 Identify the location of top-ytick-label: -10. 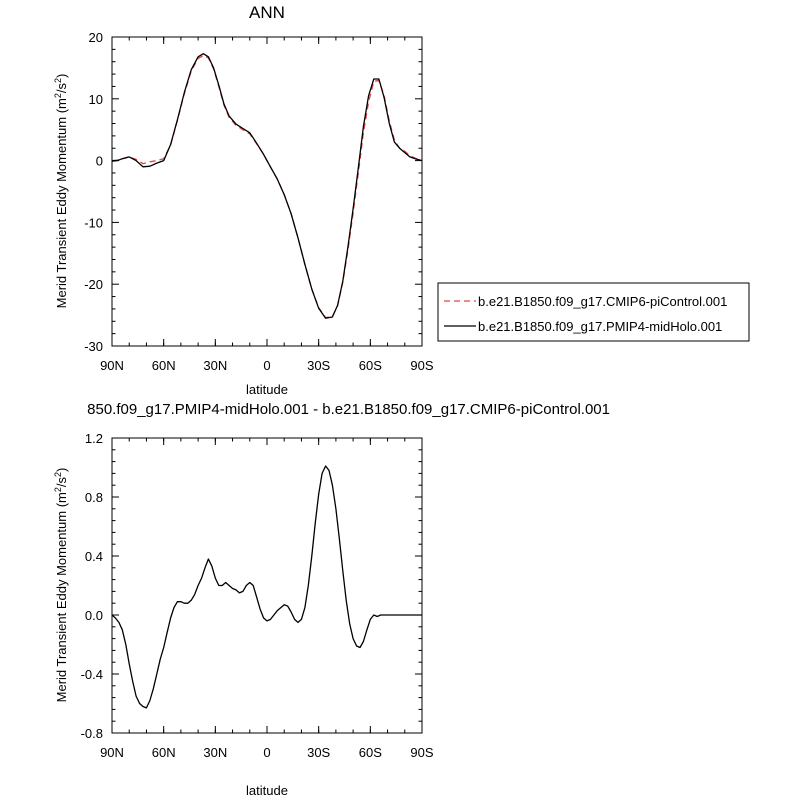
(93, 222).